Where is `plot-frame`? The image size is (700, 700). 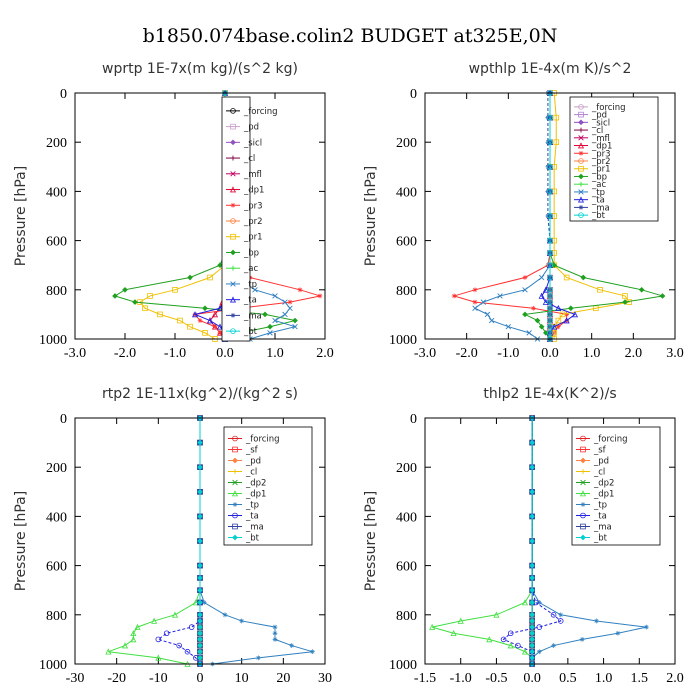
plot-frame is located at coordinates (200, 216).